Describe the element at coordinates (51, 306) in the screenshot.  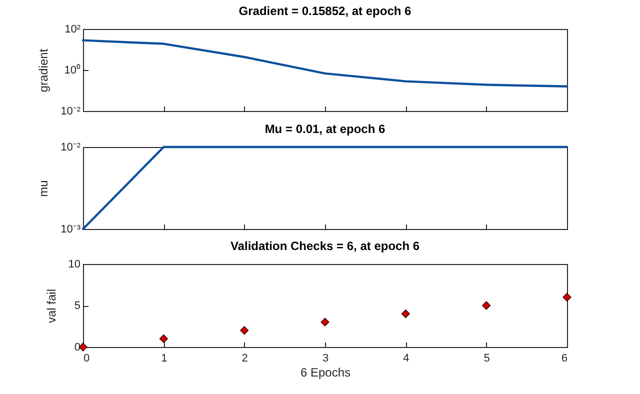
I see `y-axis-title: val fail` at that location.